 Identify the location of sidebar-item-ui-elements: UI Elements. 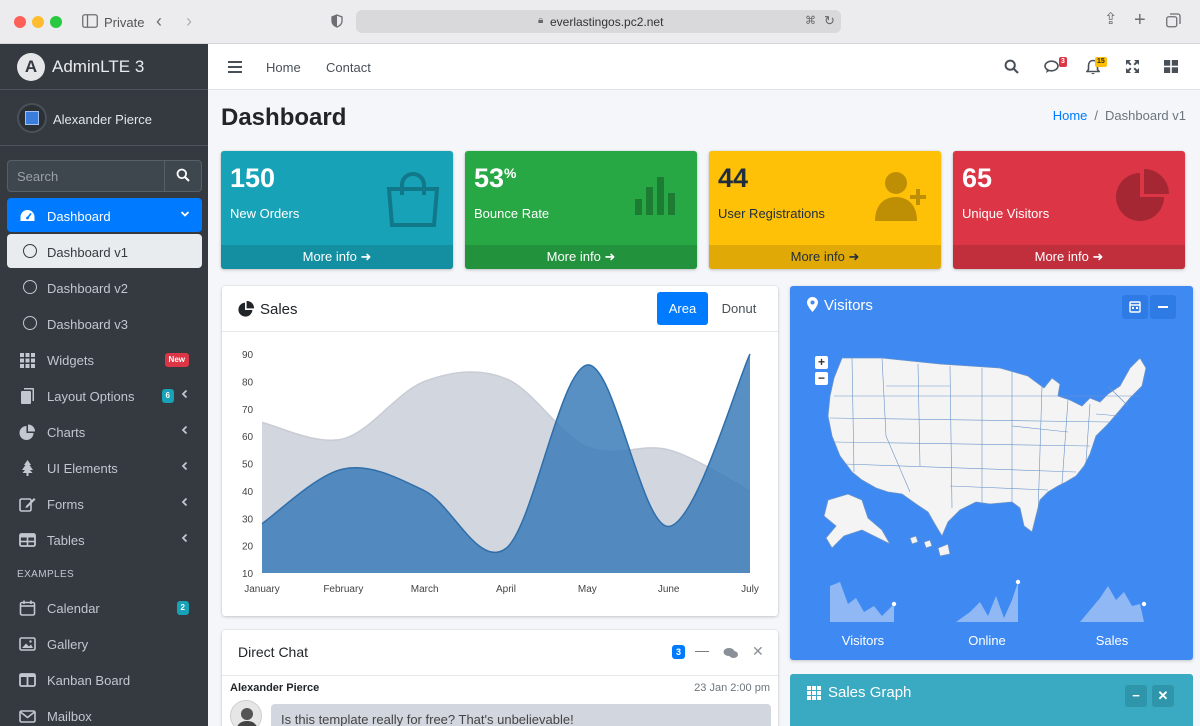
(104, 468).